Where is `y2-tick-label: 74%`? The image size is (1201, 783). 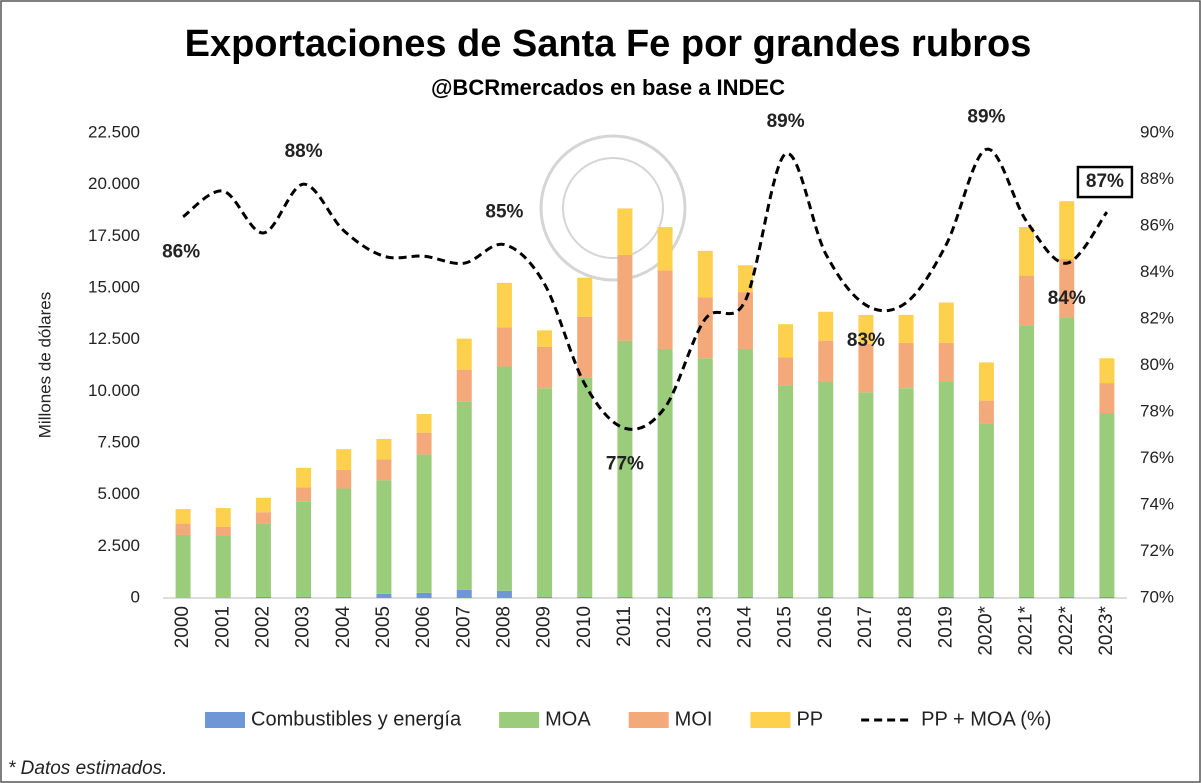
y2-tick-label: 74% is located at coordinates (1157, 503).